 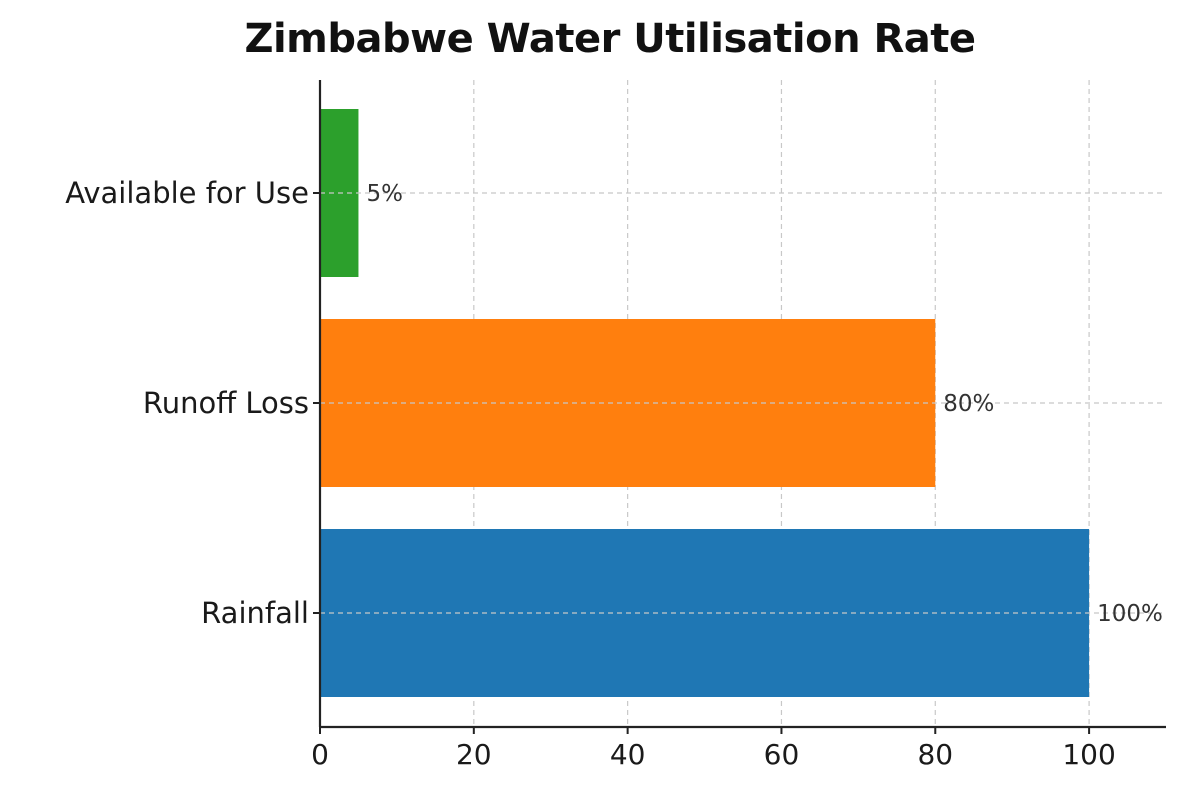 What do you see at coordinates (320, 754) in the screenshot?
I see `x-tick-label: 0` at bounding box center [320, 754].